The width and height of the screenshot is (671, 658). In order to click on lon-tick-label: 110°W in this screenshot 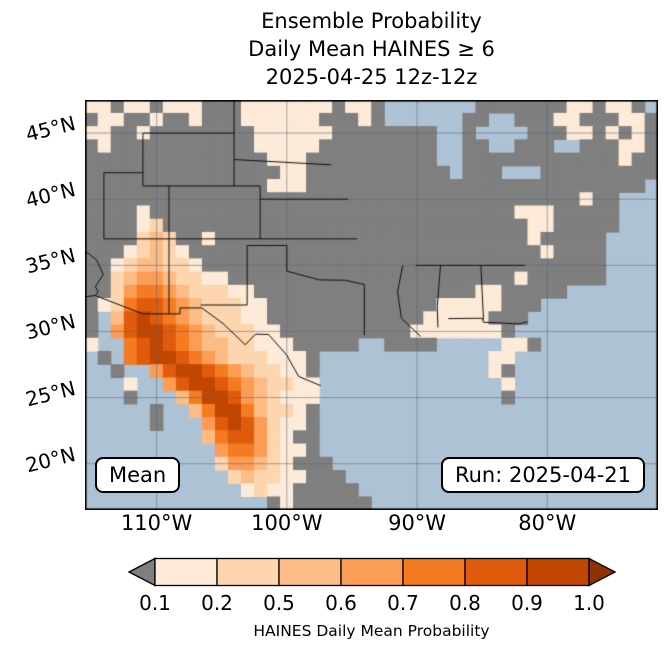, I will do `click(156, 523)`.